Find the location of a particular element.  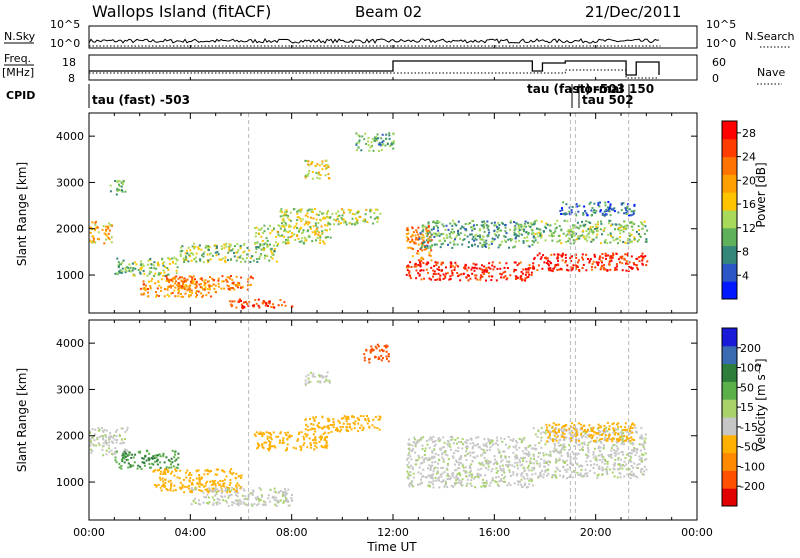

time-axis-labels: 00:00 04:00 08:00 12:00 16:00 20:00 00:00 is located at coordinates (393, 532).